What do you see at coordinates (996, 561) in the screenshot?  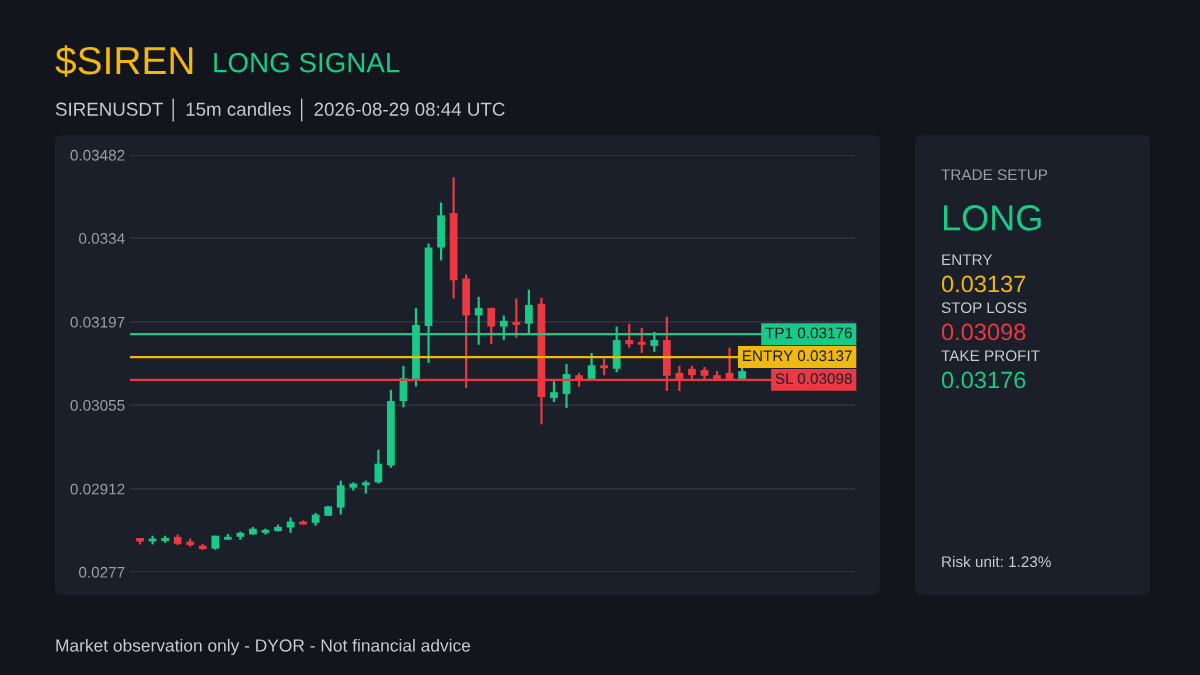 I see `text: Risk unit: 1.23%` at bounding box center [996, 561].